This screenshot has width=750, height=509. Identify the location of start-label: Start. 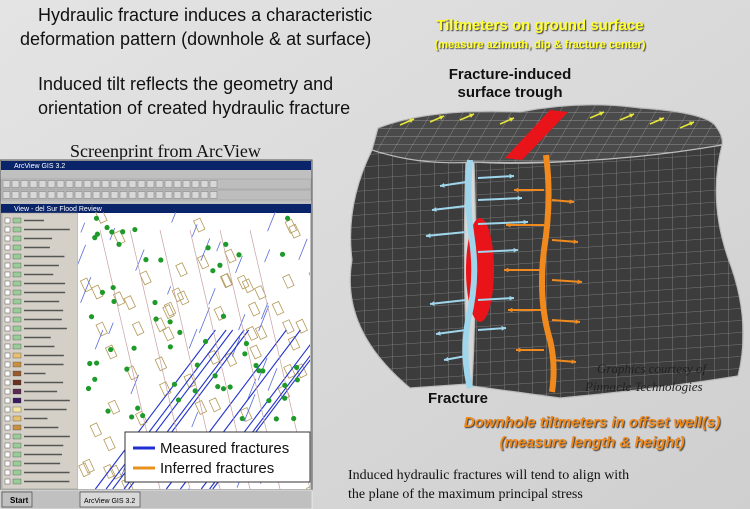
(19, 500).